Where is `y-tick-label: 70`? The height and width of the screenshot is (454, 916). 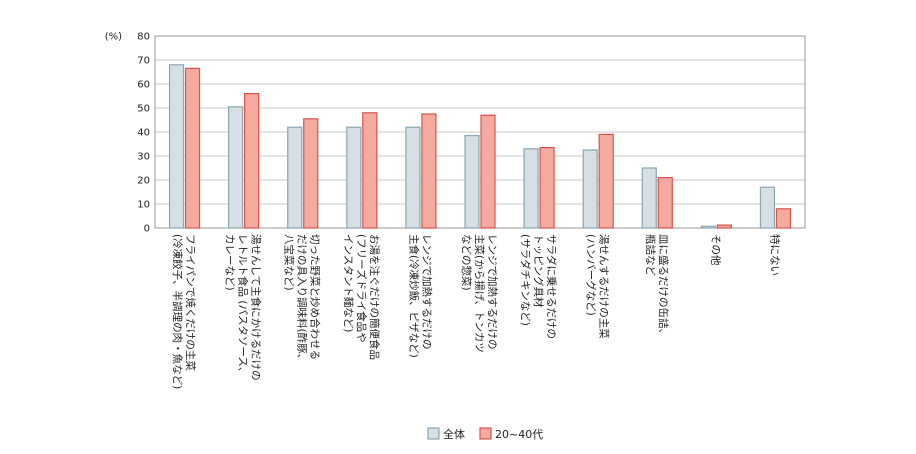 y-tick-label: 70 is located at coordinates (143, 61).